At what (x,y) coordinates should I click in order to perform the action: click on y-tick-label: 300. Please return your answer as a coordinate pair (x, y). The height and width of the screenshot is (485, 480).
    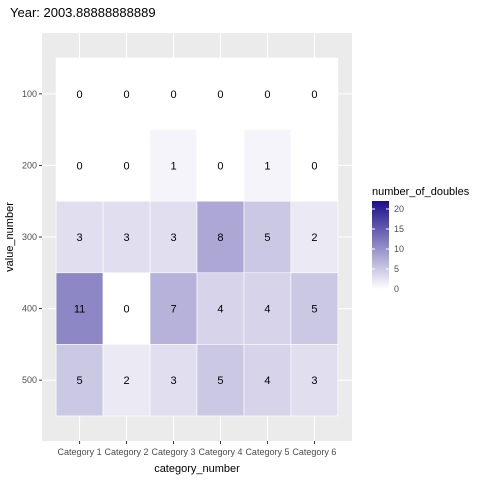
    Looking at the image, I should click on (29, 237).